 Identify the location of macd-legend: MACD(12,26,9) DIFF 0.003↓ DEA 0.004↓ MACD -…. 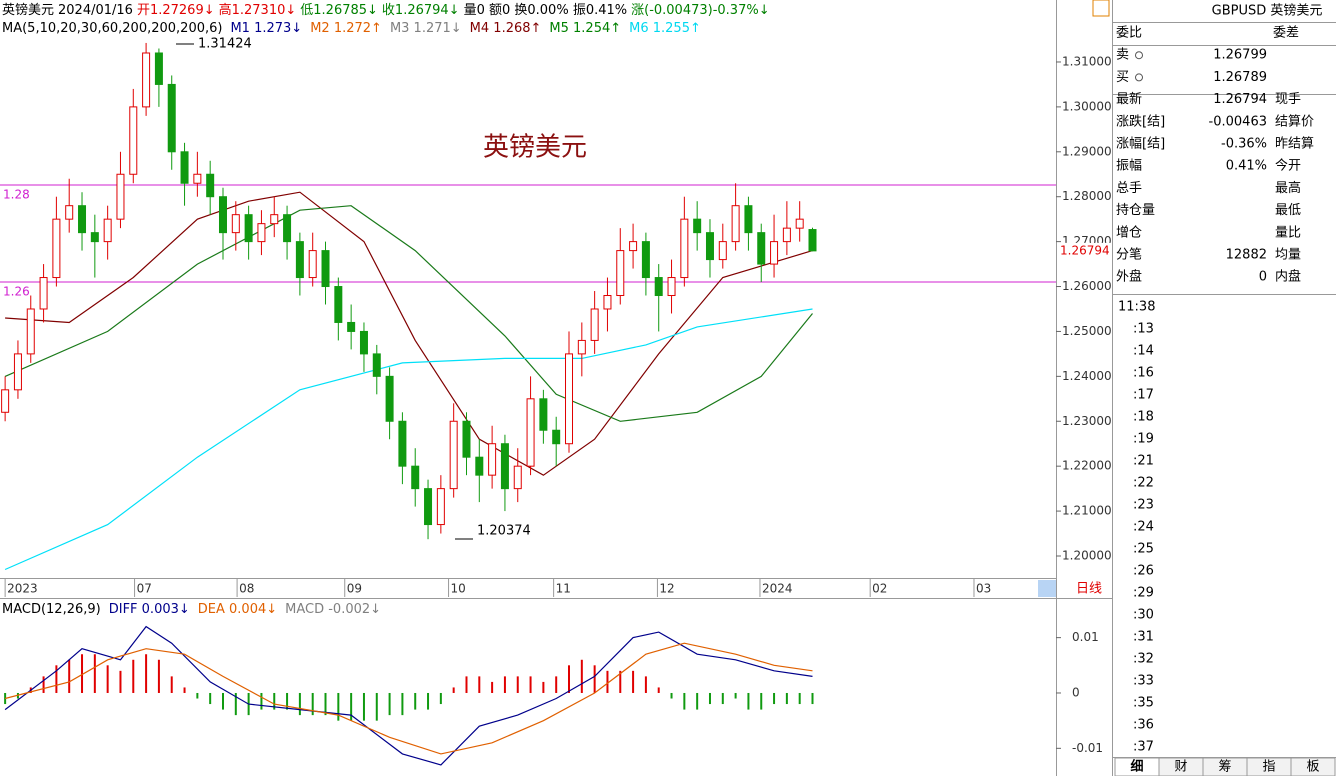
(191, 609).